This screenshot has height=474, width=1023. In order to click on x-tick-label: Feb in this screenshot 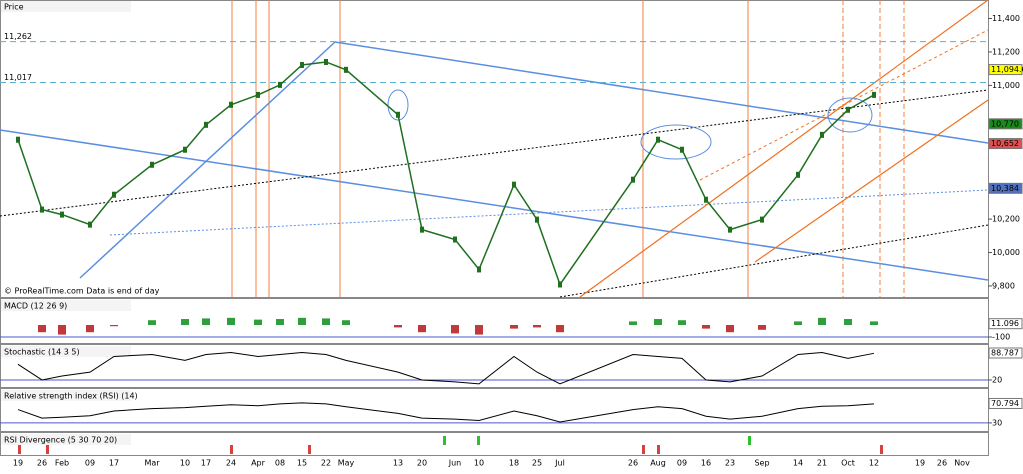, I will do `click(62, 463)`.